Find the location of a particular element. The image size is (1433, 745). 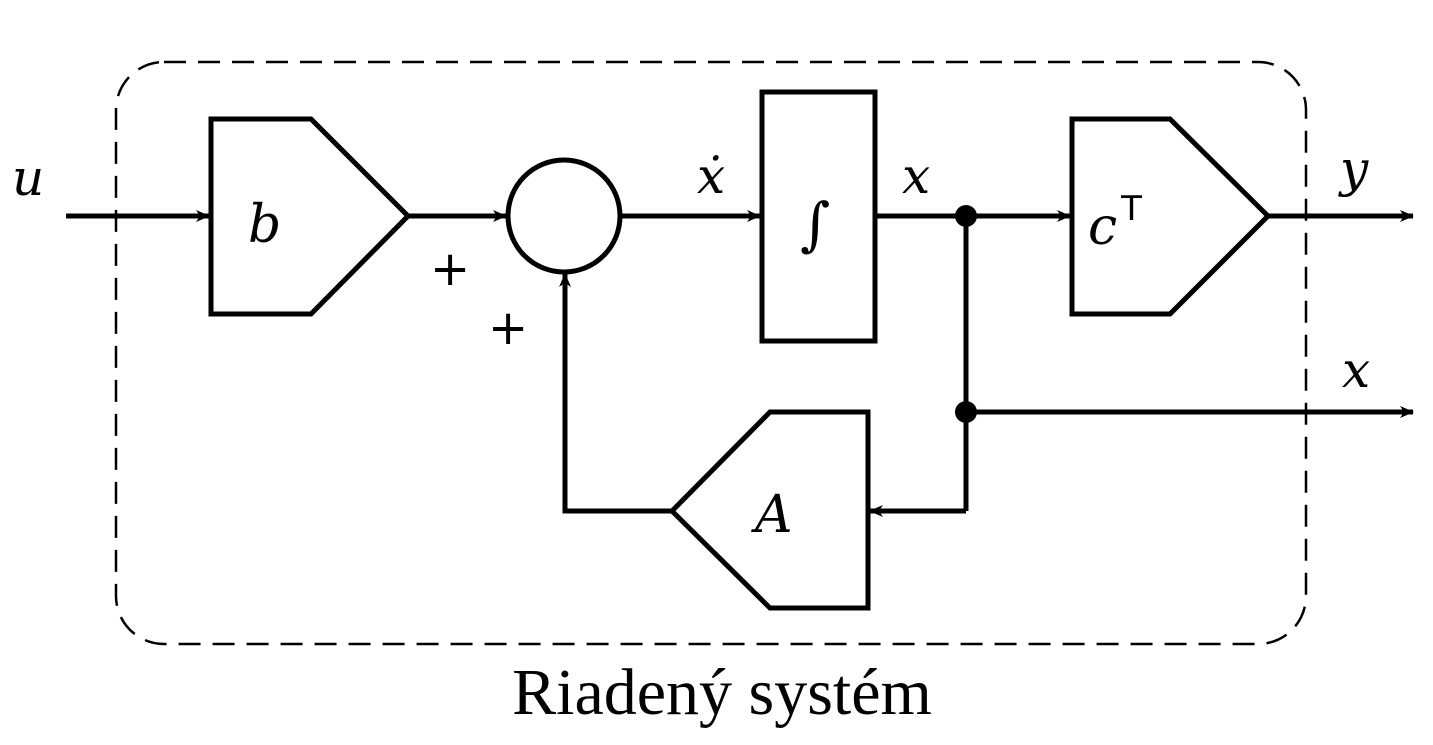

block-label-c: c is located at coordinates (1102, 227).